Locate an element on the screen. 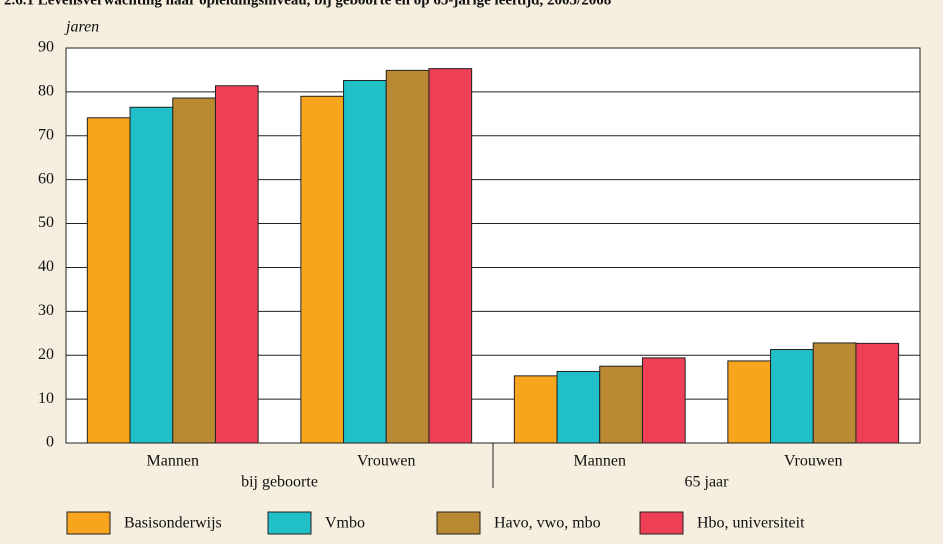 The width and height of the screenshot is (943, 544). y-tick-label: 20 is located at coordinates (46, 354).